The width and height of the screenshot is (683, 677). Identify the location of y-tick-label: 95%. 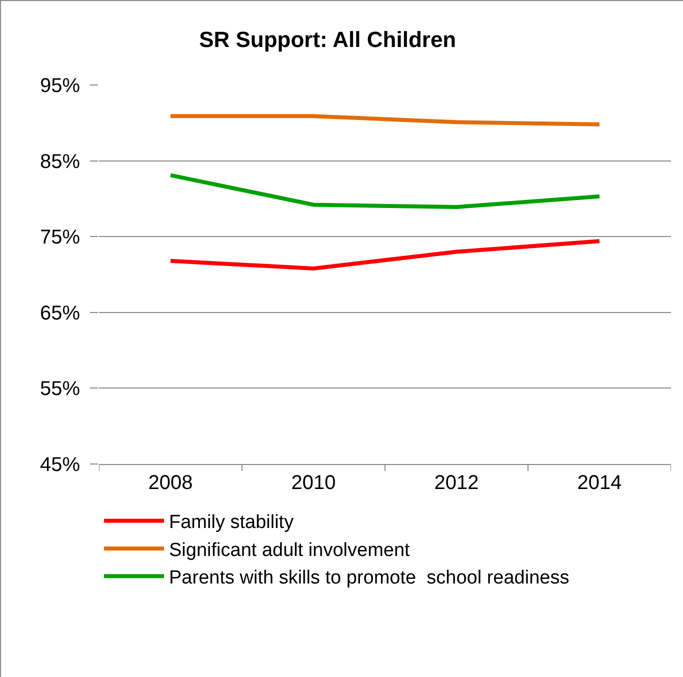
(60, 86).